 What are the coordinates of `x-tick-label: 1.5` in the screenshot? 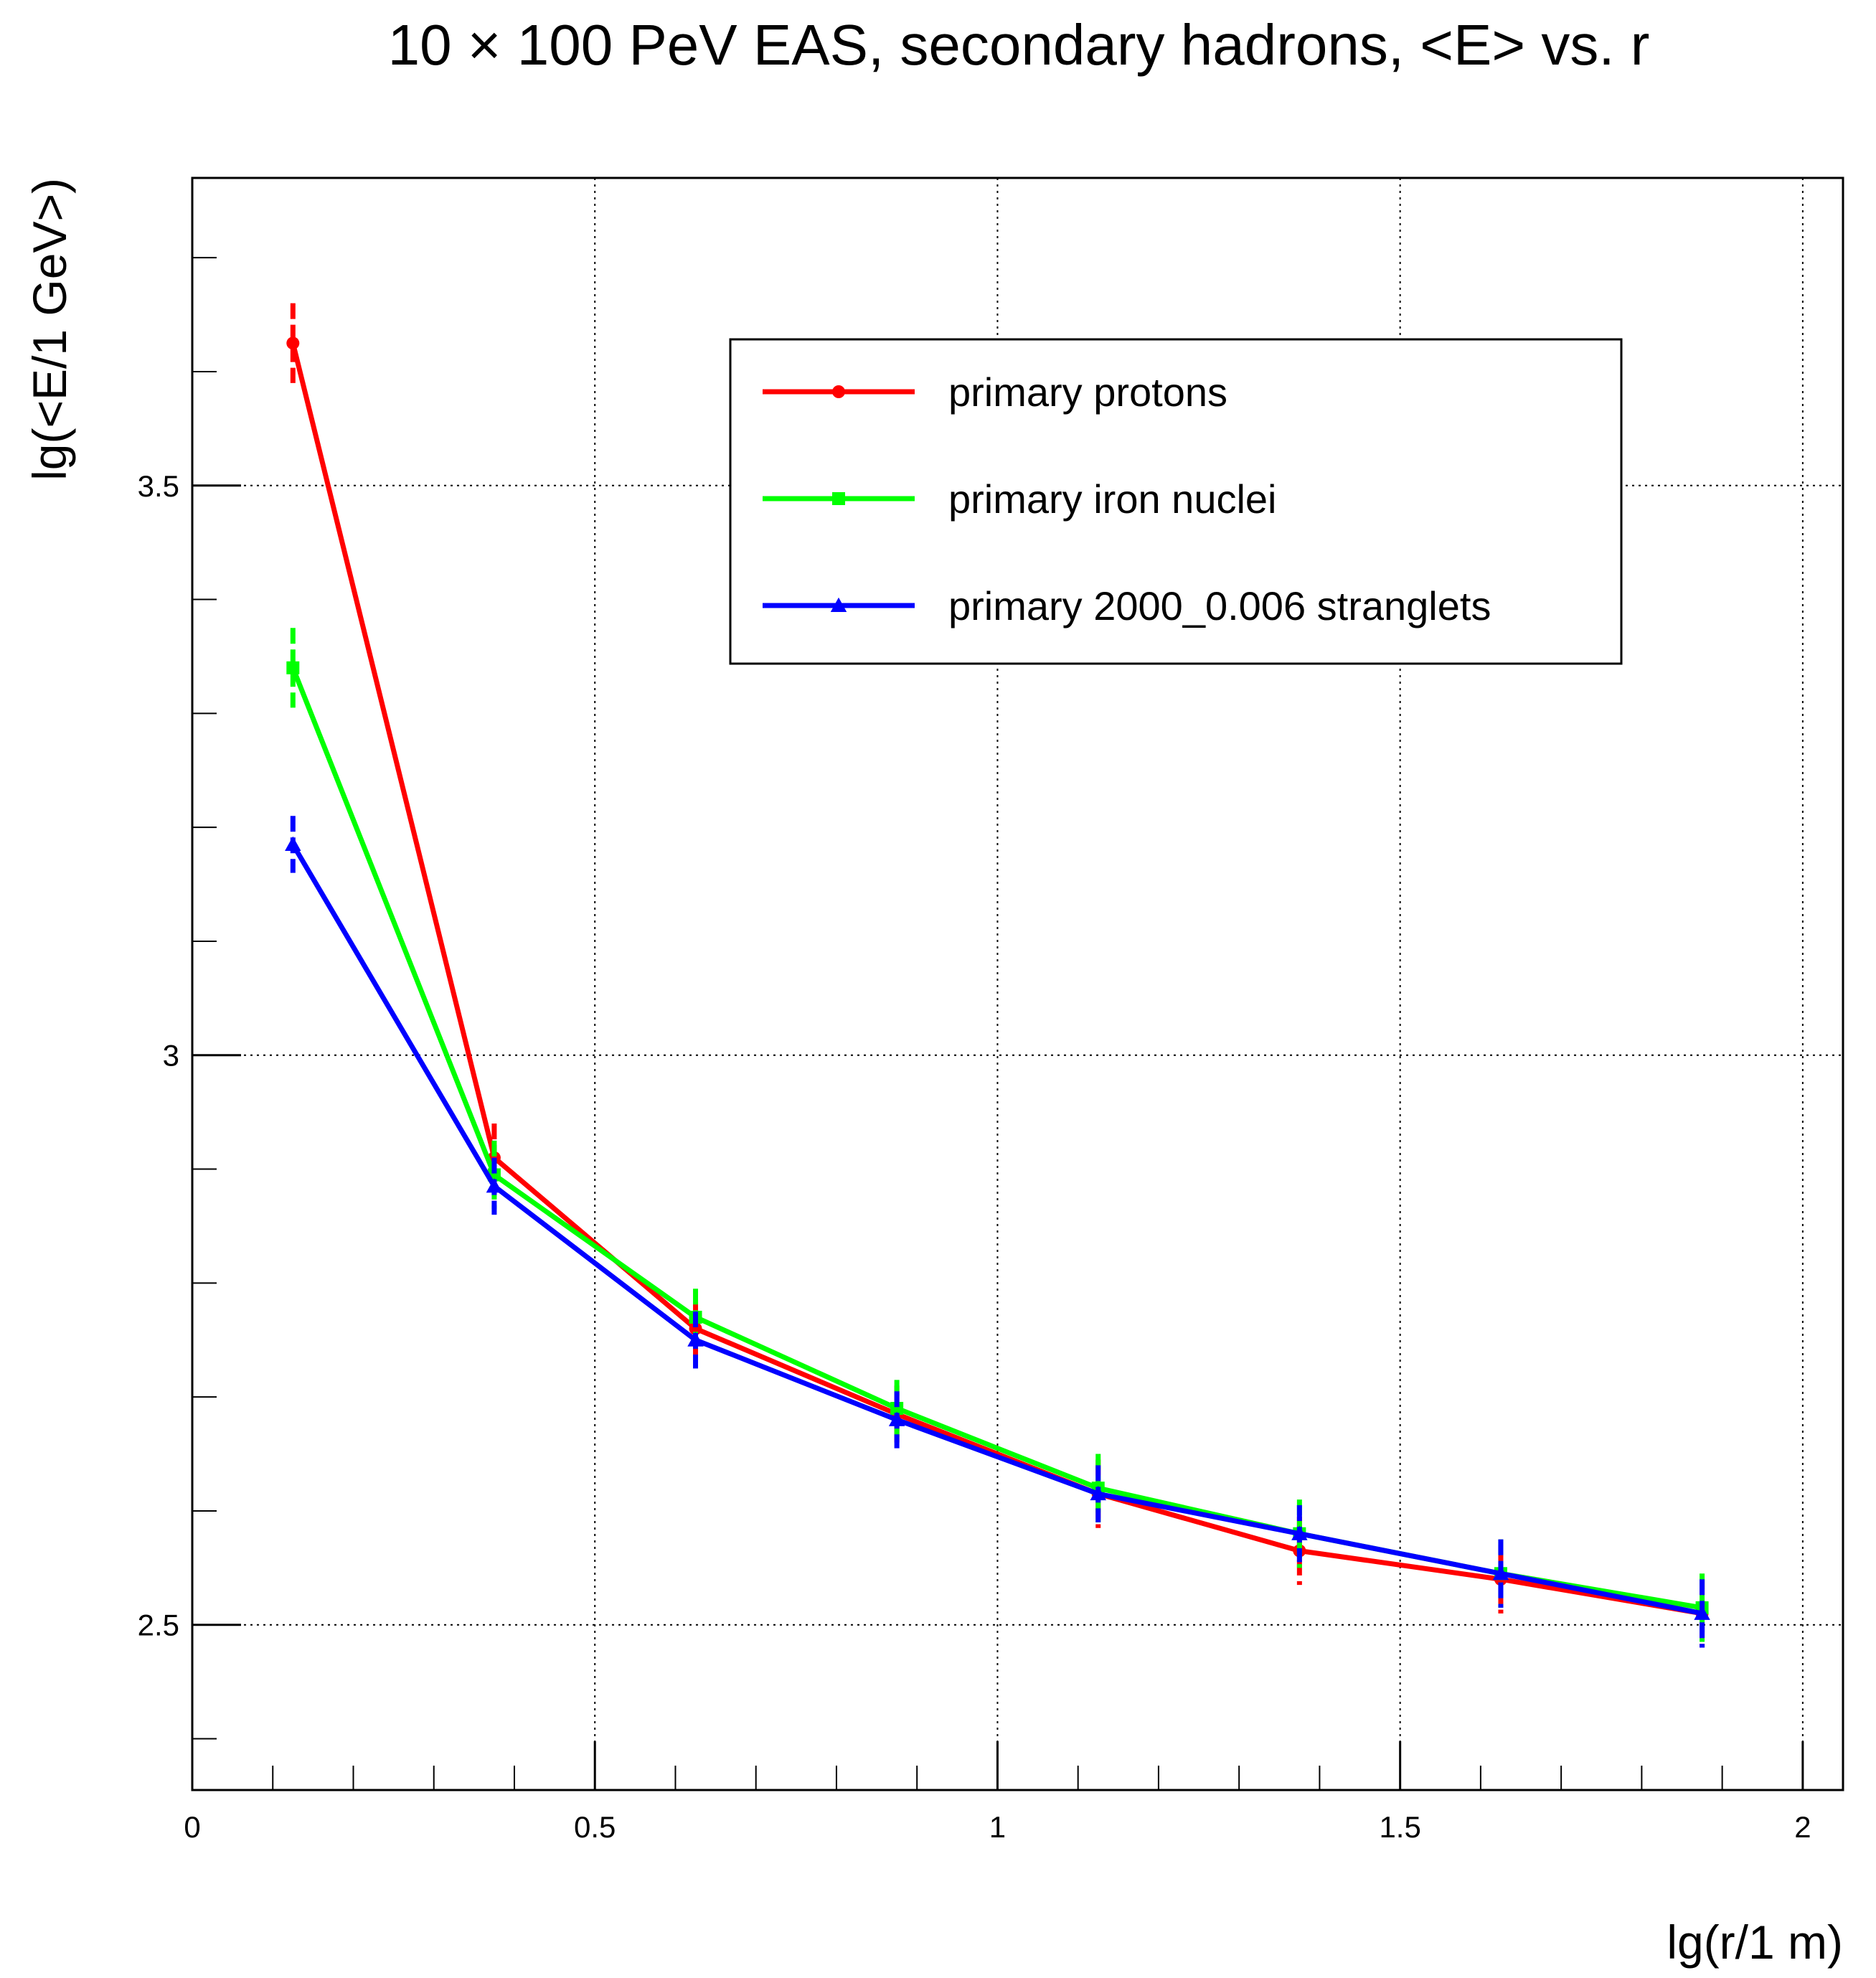 It's located at (1399, 1827).